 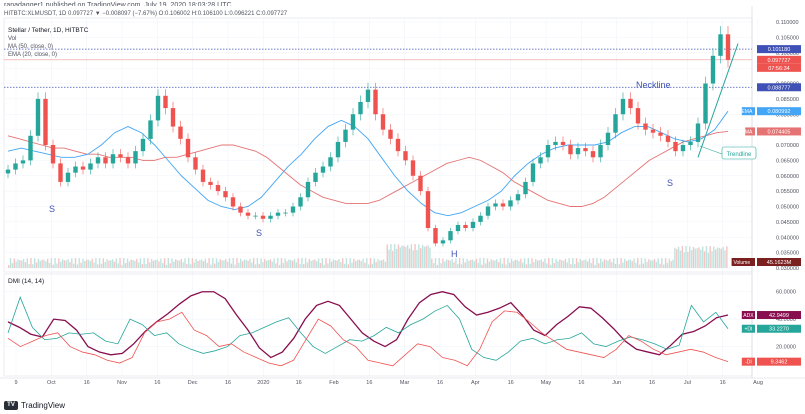 I want to click on trendline-callout-box, so click(x=739, y=153).